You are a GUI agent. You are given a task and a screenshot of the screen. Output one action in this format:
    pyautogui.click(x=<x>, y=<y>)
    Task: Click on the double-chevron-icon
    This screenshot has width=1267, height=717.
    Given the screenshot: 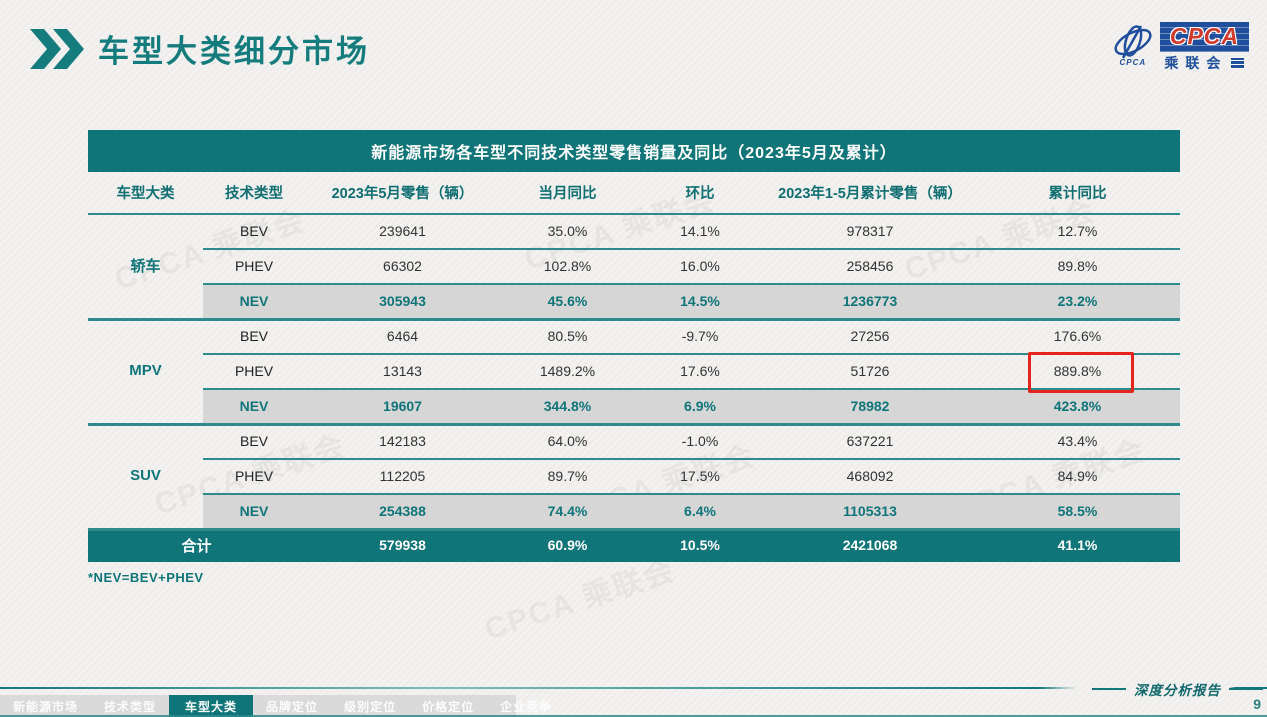 What is the action you would take?
    pyautogui.click(x=57, y=48)
    